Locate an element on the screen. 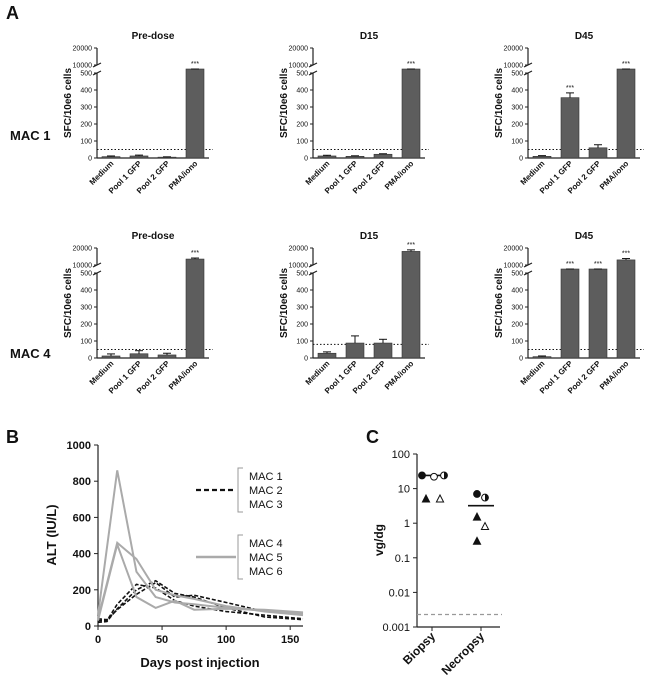 This screenshot has width=670, height=685. panel-label-b: B is located at coordinates (12, 437).